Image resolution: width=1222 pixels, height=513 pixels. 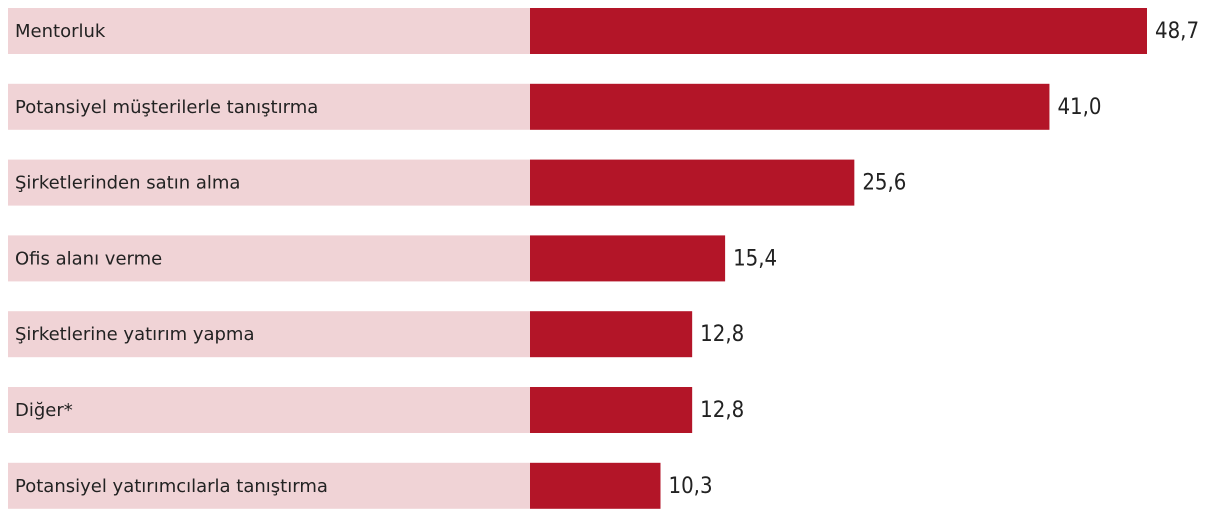 I want to click on category-label: Potansiyel yatırımcılarla tanıştırma, so click(x=171, y=486).